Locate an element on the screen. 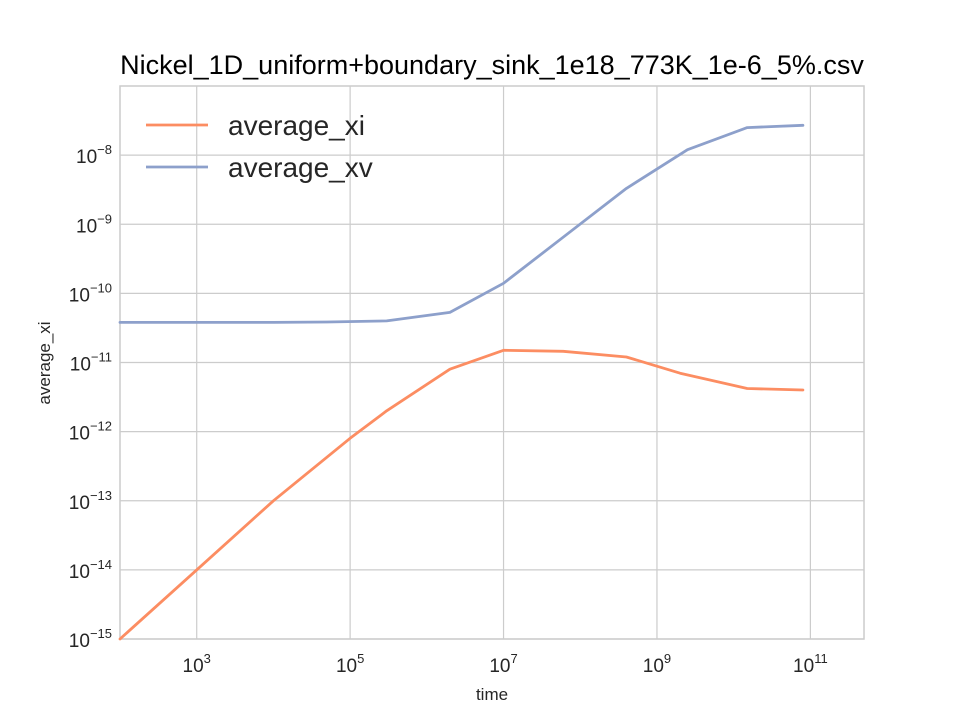  y-tick-label: 10⁻⁸ is located at coordinates (94, 155).